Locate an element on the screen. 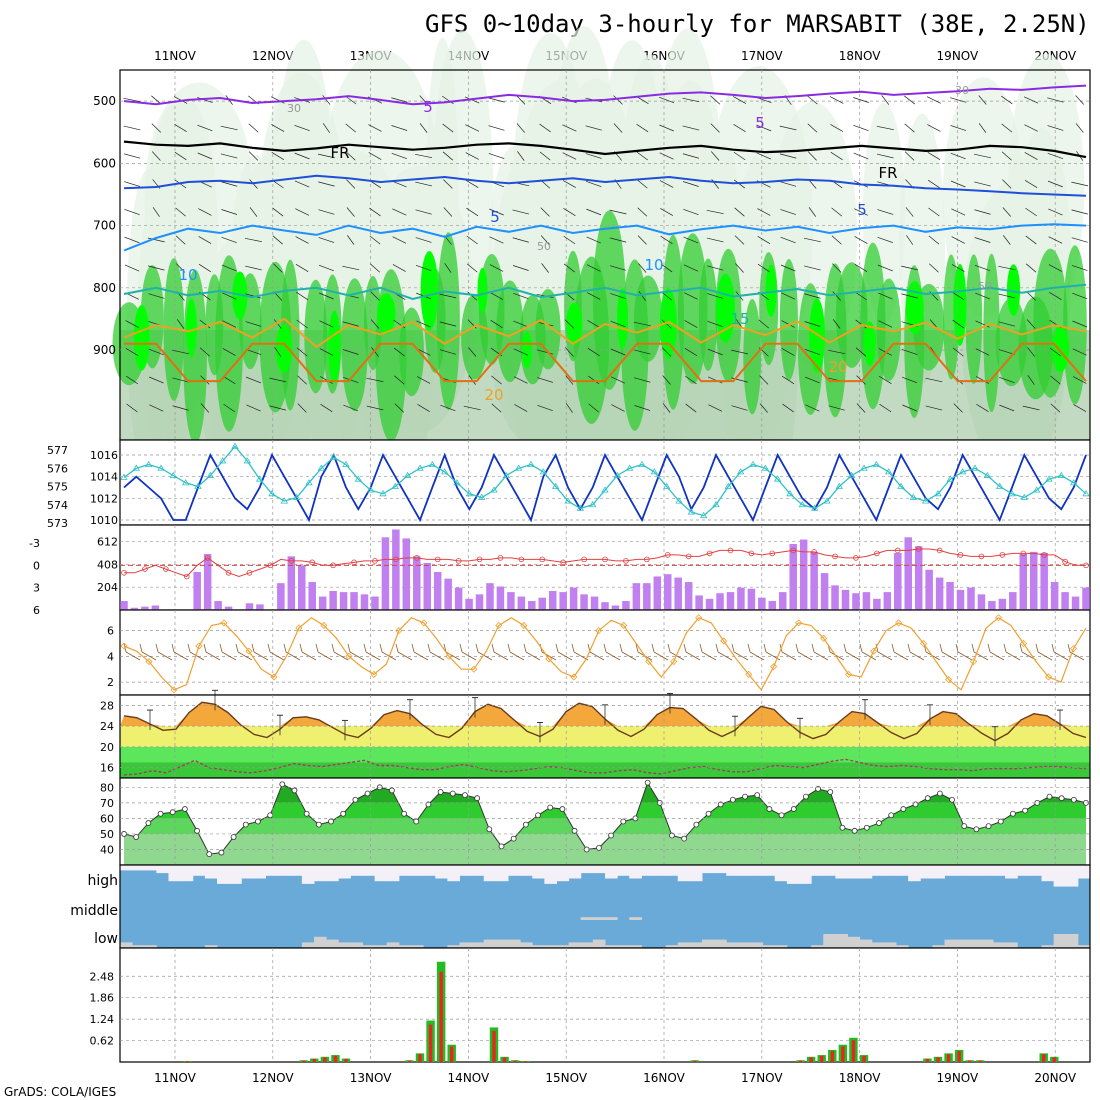 Image resolution: width=1100 pixels, height=1100 pixels. date-label-top: 18NOV is located at coordinates (860, 56).